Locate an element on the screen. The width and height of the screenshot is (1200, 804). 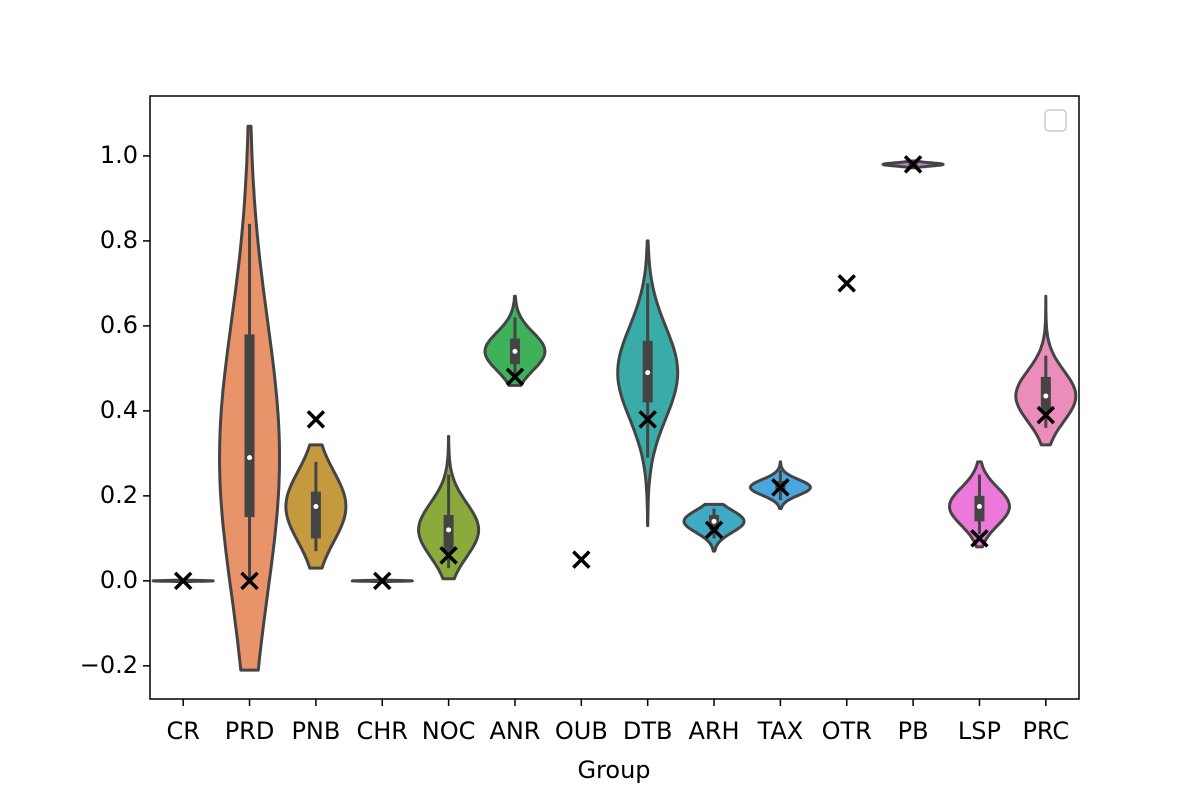
x-tick-label: CR is located at coordinates (182, 731).